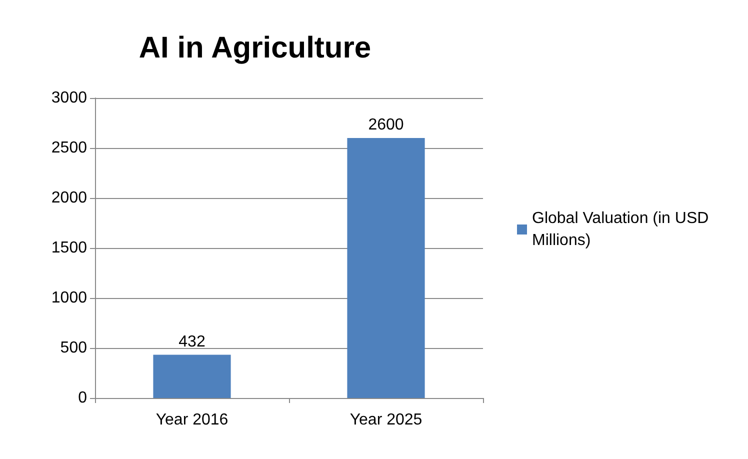 The height and width of the screenshot is (459, 748). I want to click on legend-label: Global Valuation (in USD Millions), so click(623, 229).